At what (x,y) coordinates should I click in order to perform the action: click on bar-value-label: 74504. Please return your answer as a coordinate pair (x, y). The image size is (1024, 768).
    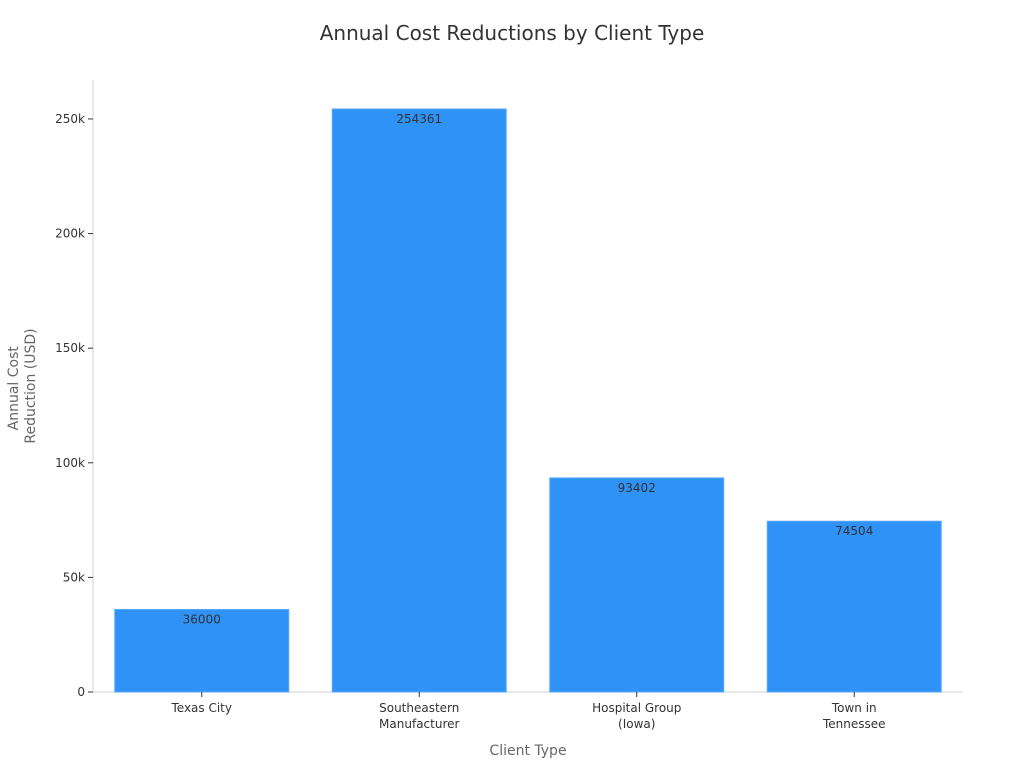
    Looking at the image, I should click on (854, 531).